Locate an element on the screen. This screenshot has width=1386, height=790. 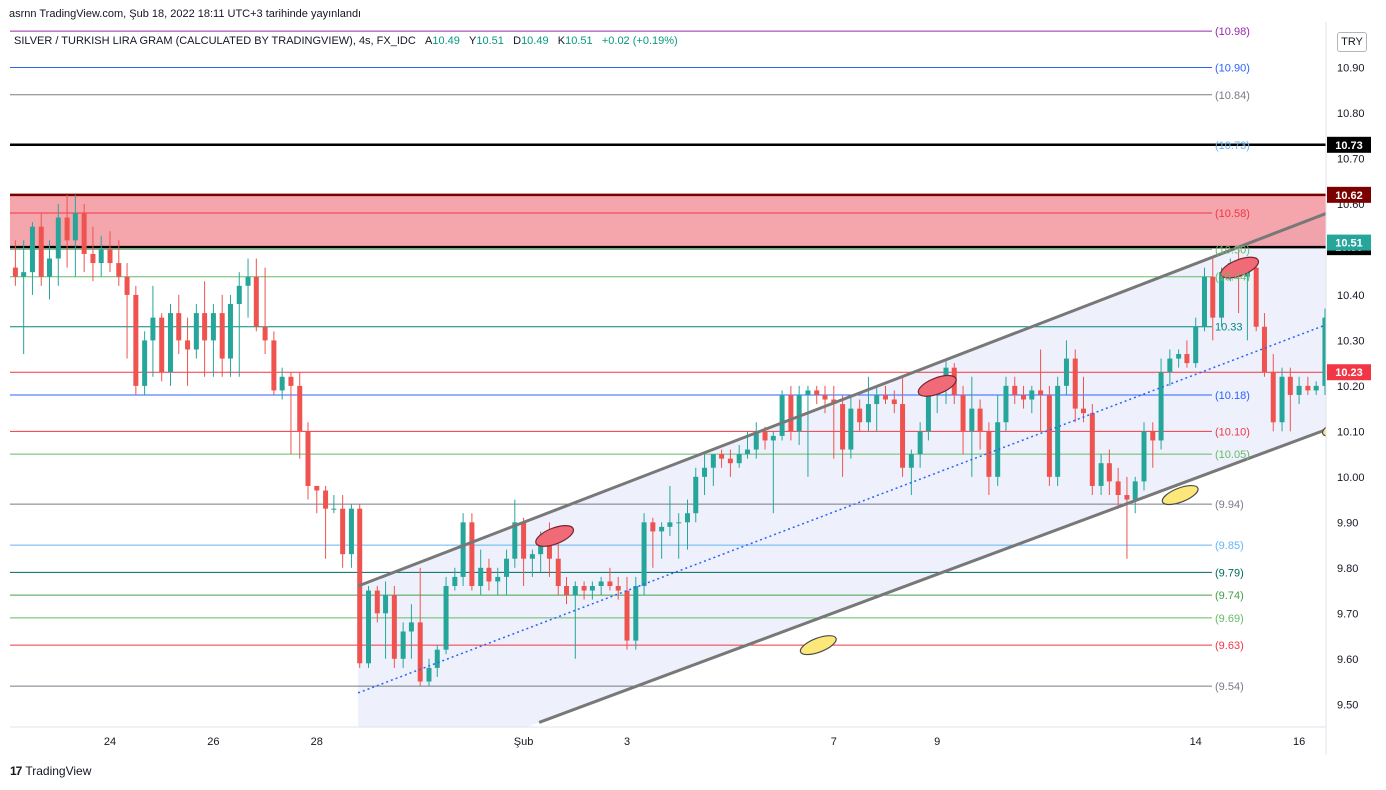
currency-button: TRY is located at coordinates (1352, 42).